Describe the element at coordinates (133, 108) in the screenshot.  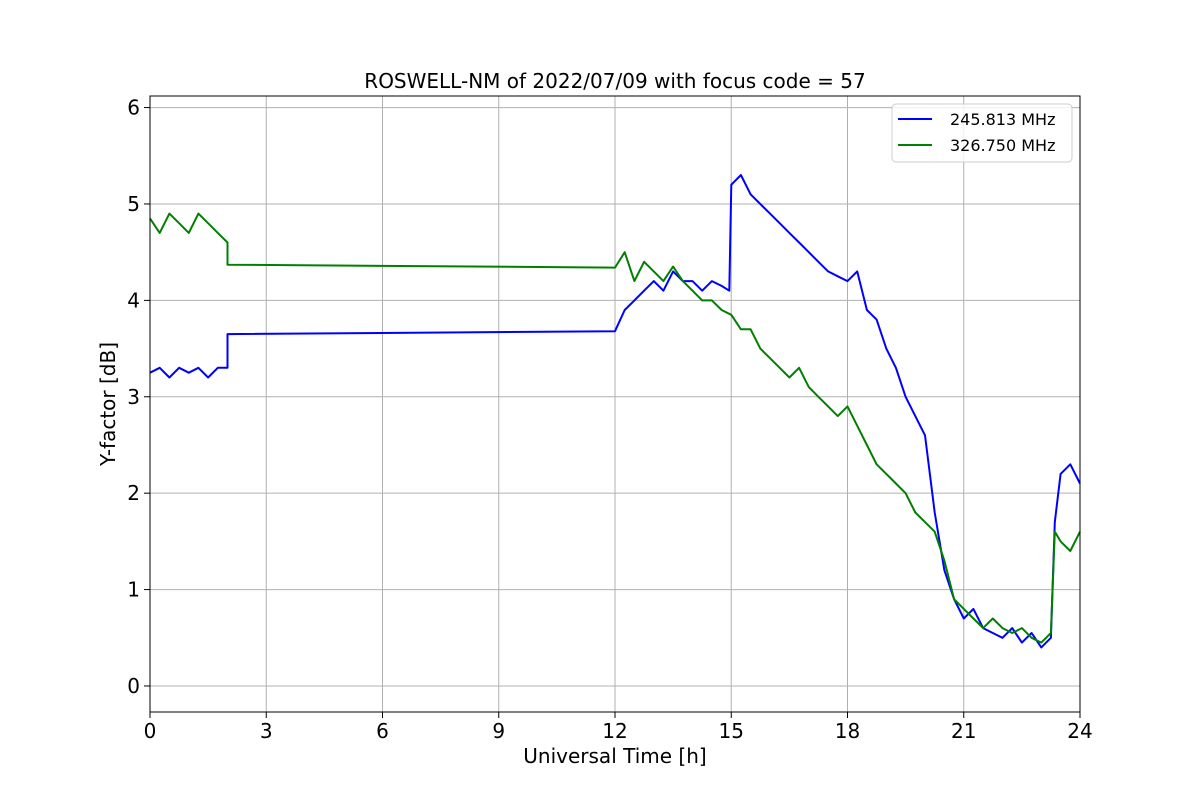
I see `y-tick-label: 6` at that location.